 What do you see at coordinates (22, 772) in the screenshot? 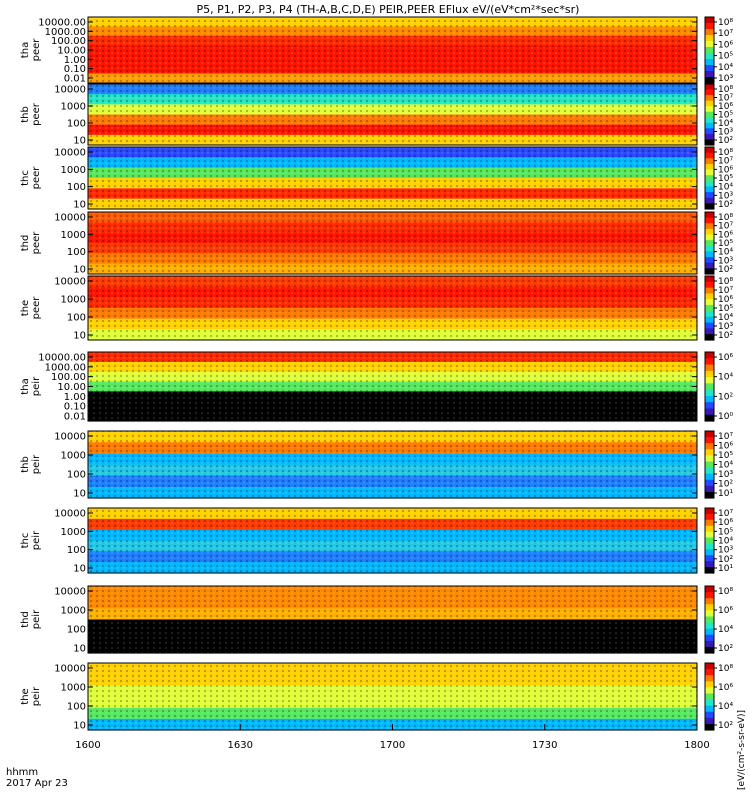
I see `x-label-hhmm: hhmm` at bounding box center [22, 772].